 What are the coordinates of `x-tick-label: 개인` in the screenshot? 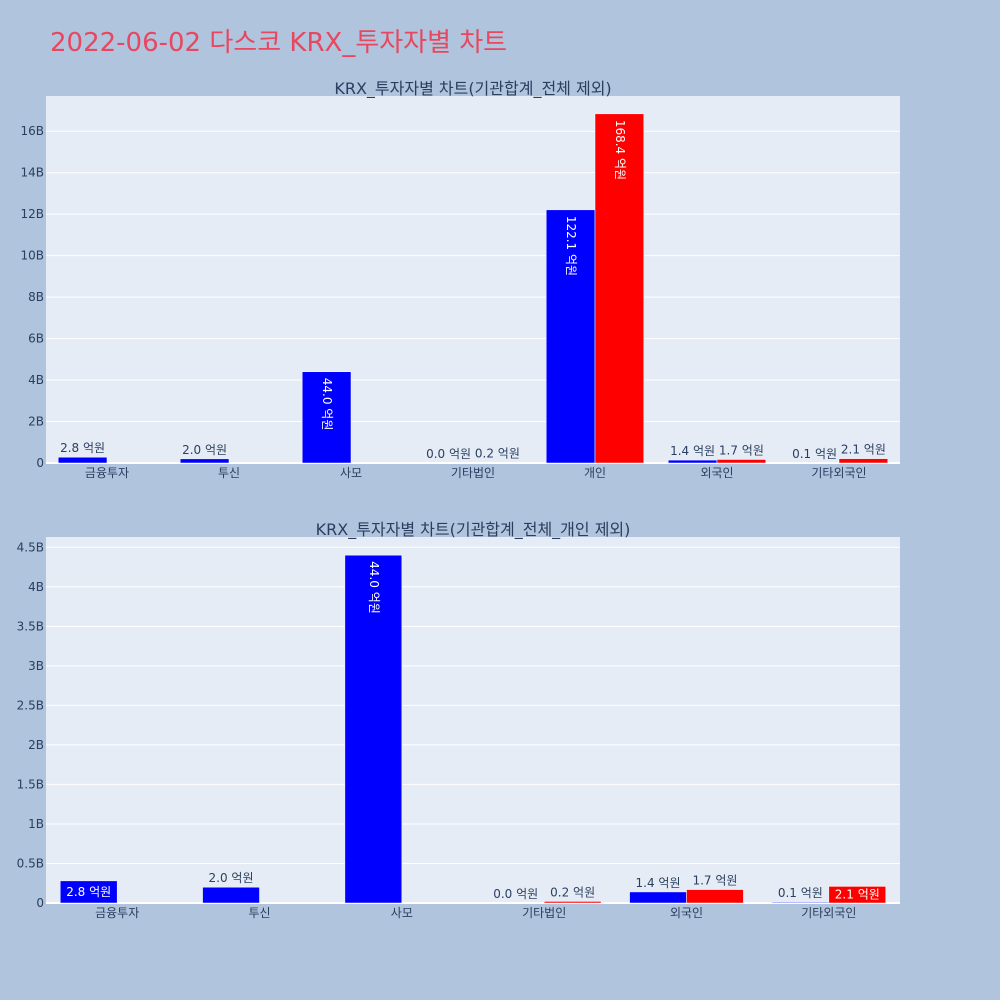 It's located at (595, 473).